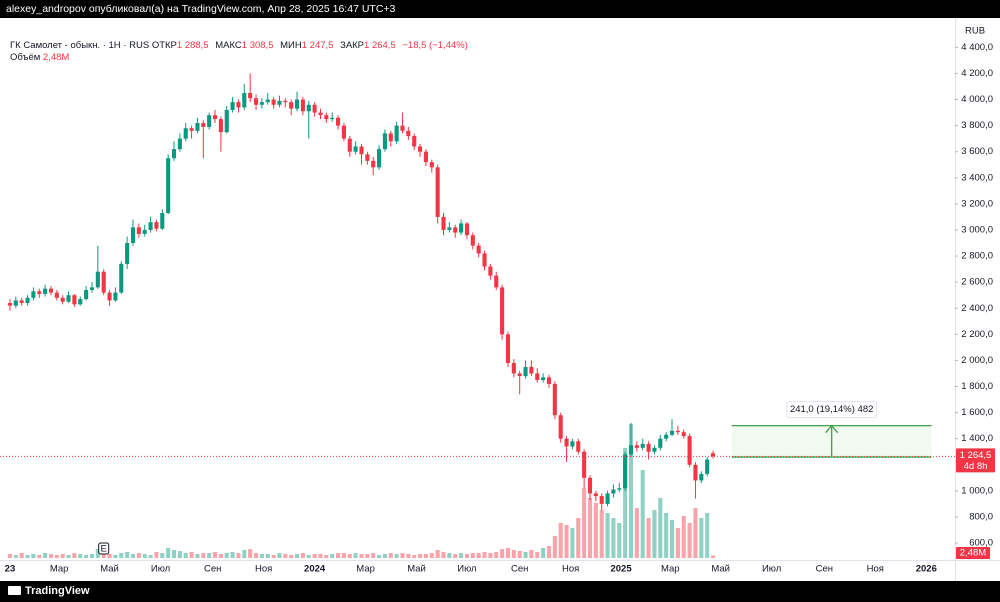 This screenshot has height=602, width=1000. I want to click on last-price-label: 1 264,5, so click(976, 455).